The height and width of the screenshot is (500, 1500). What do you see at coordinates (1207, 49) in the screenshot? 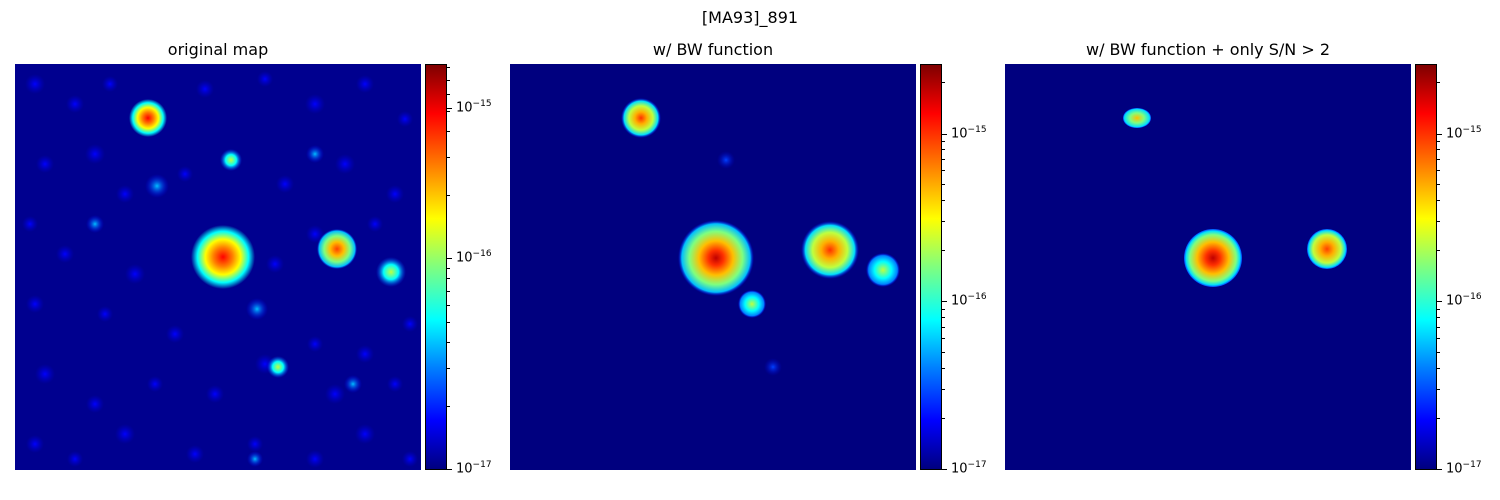
I see `panel-title: w/ BW function + only S/N > 2` at bounding box center [1207, 49].